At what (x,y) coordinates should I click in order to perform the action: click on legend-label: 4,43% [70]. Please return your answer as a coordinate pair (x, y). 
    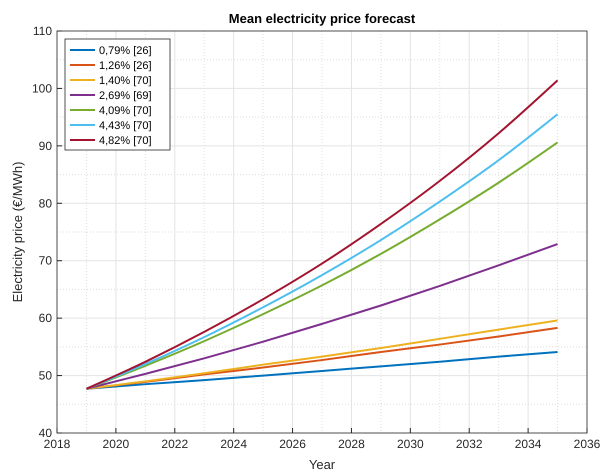
    Looking at the image, I should click on (125, 126).